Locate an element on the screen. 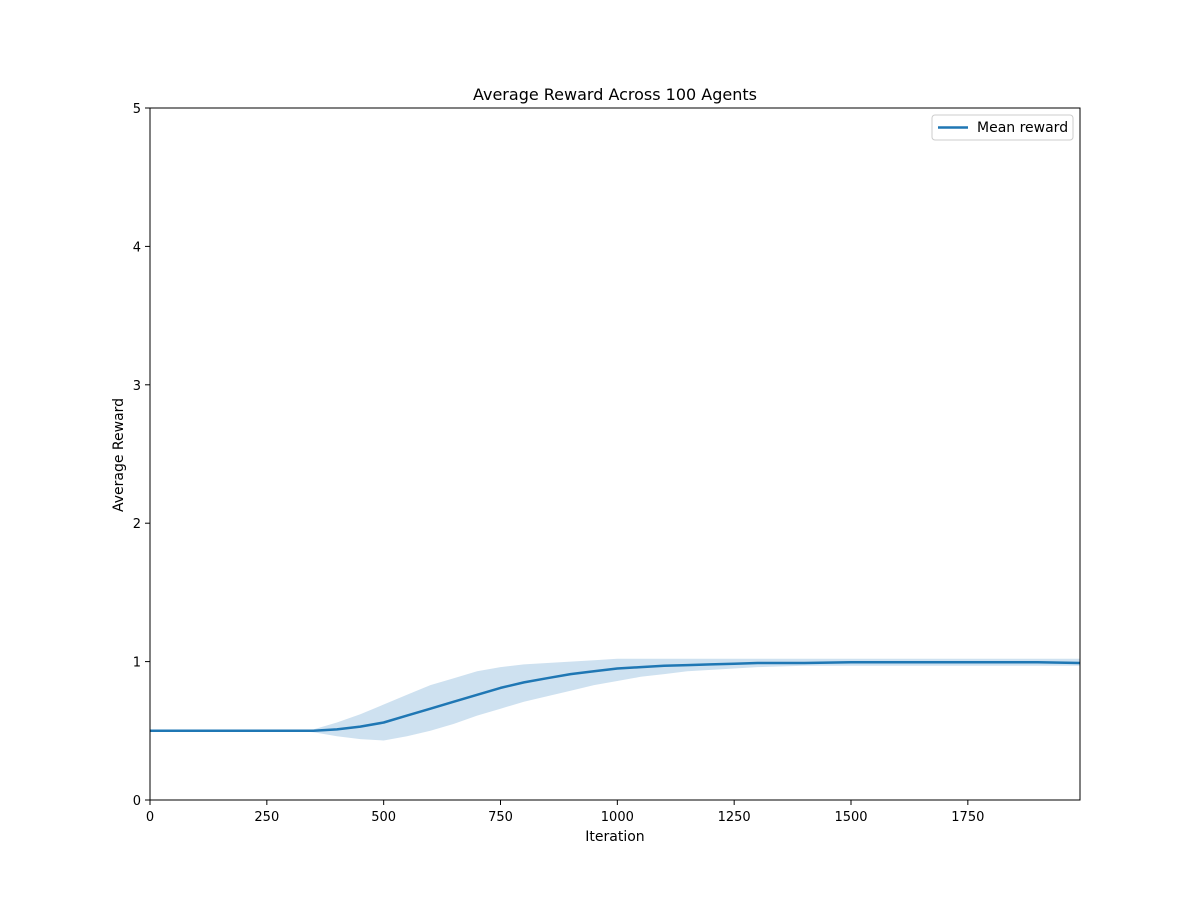 The width and height of the screenshot is (1200, 904). y-axis: 0 1 2 3 4 5 is located at coordinates (141, 455).